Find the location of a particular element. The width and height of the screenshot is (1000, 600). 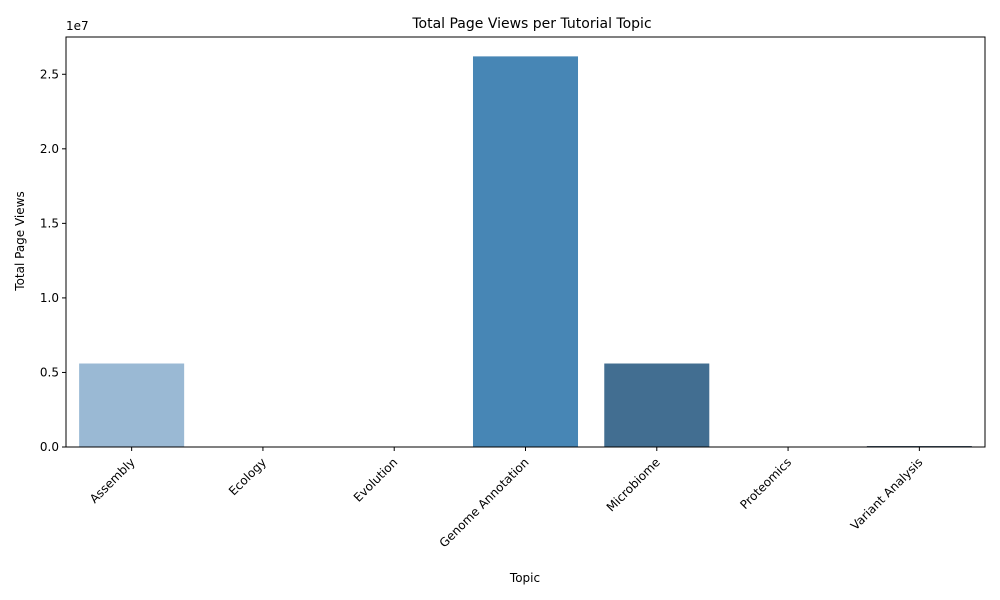

bar-genome-annotation is located at coordinates (525, 252).